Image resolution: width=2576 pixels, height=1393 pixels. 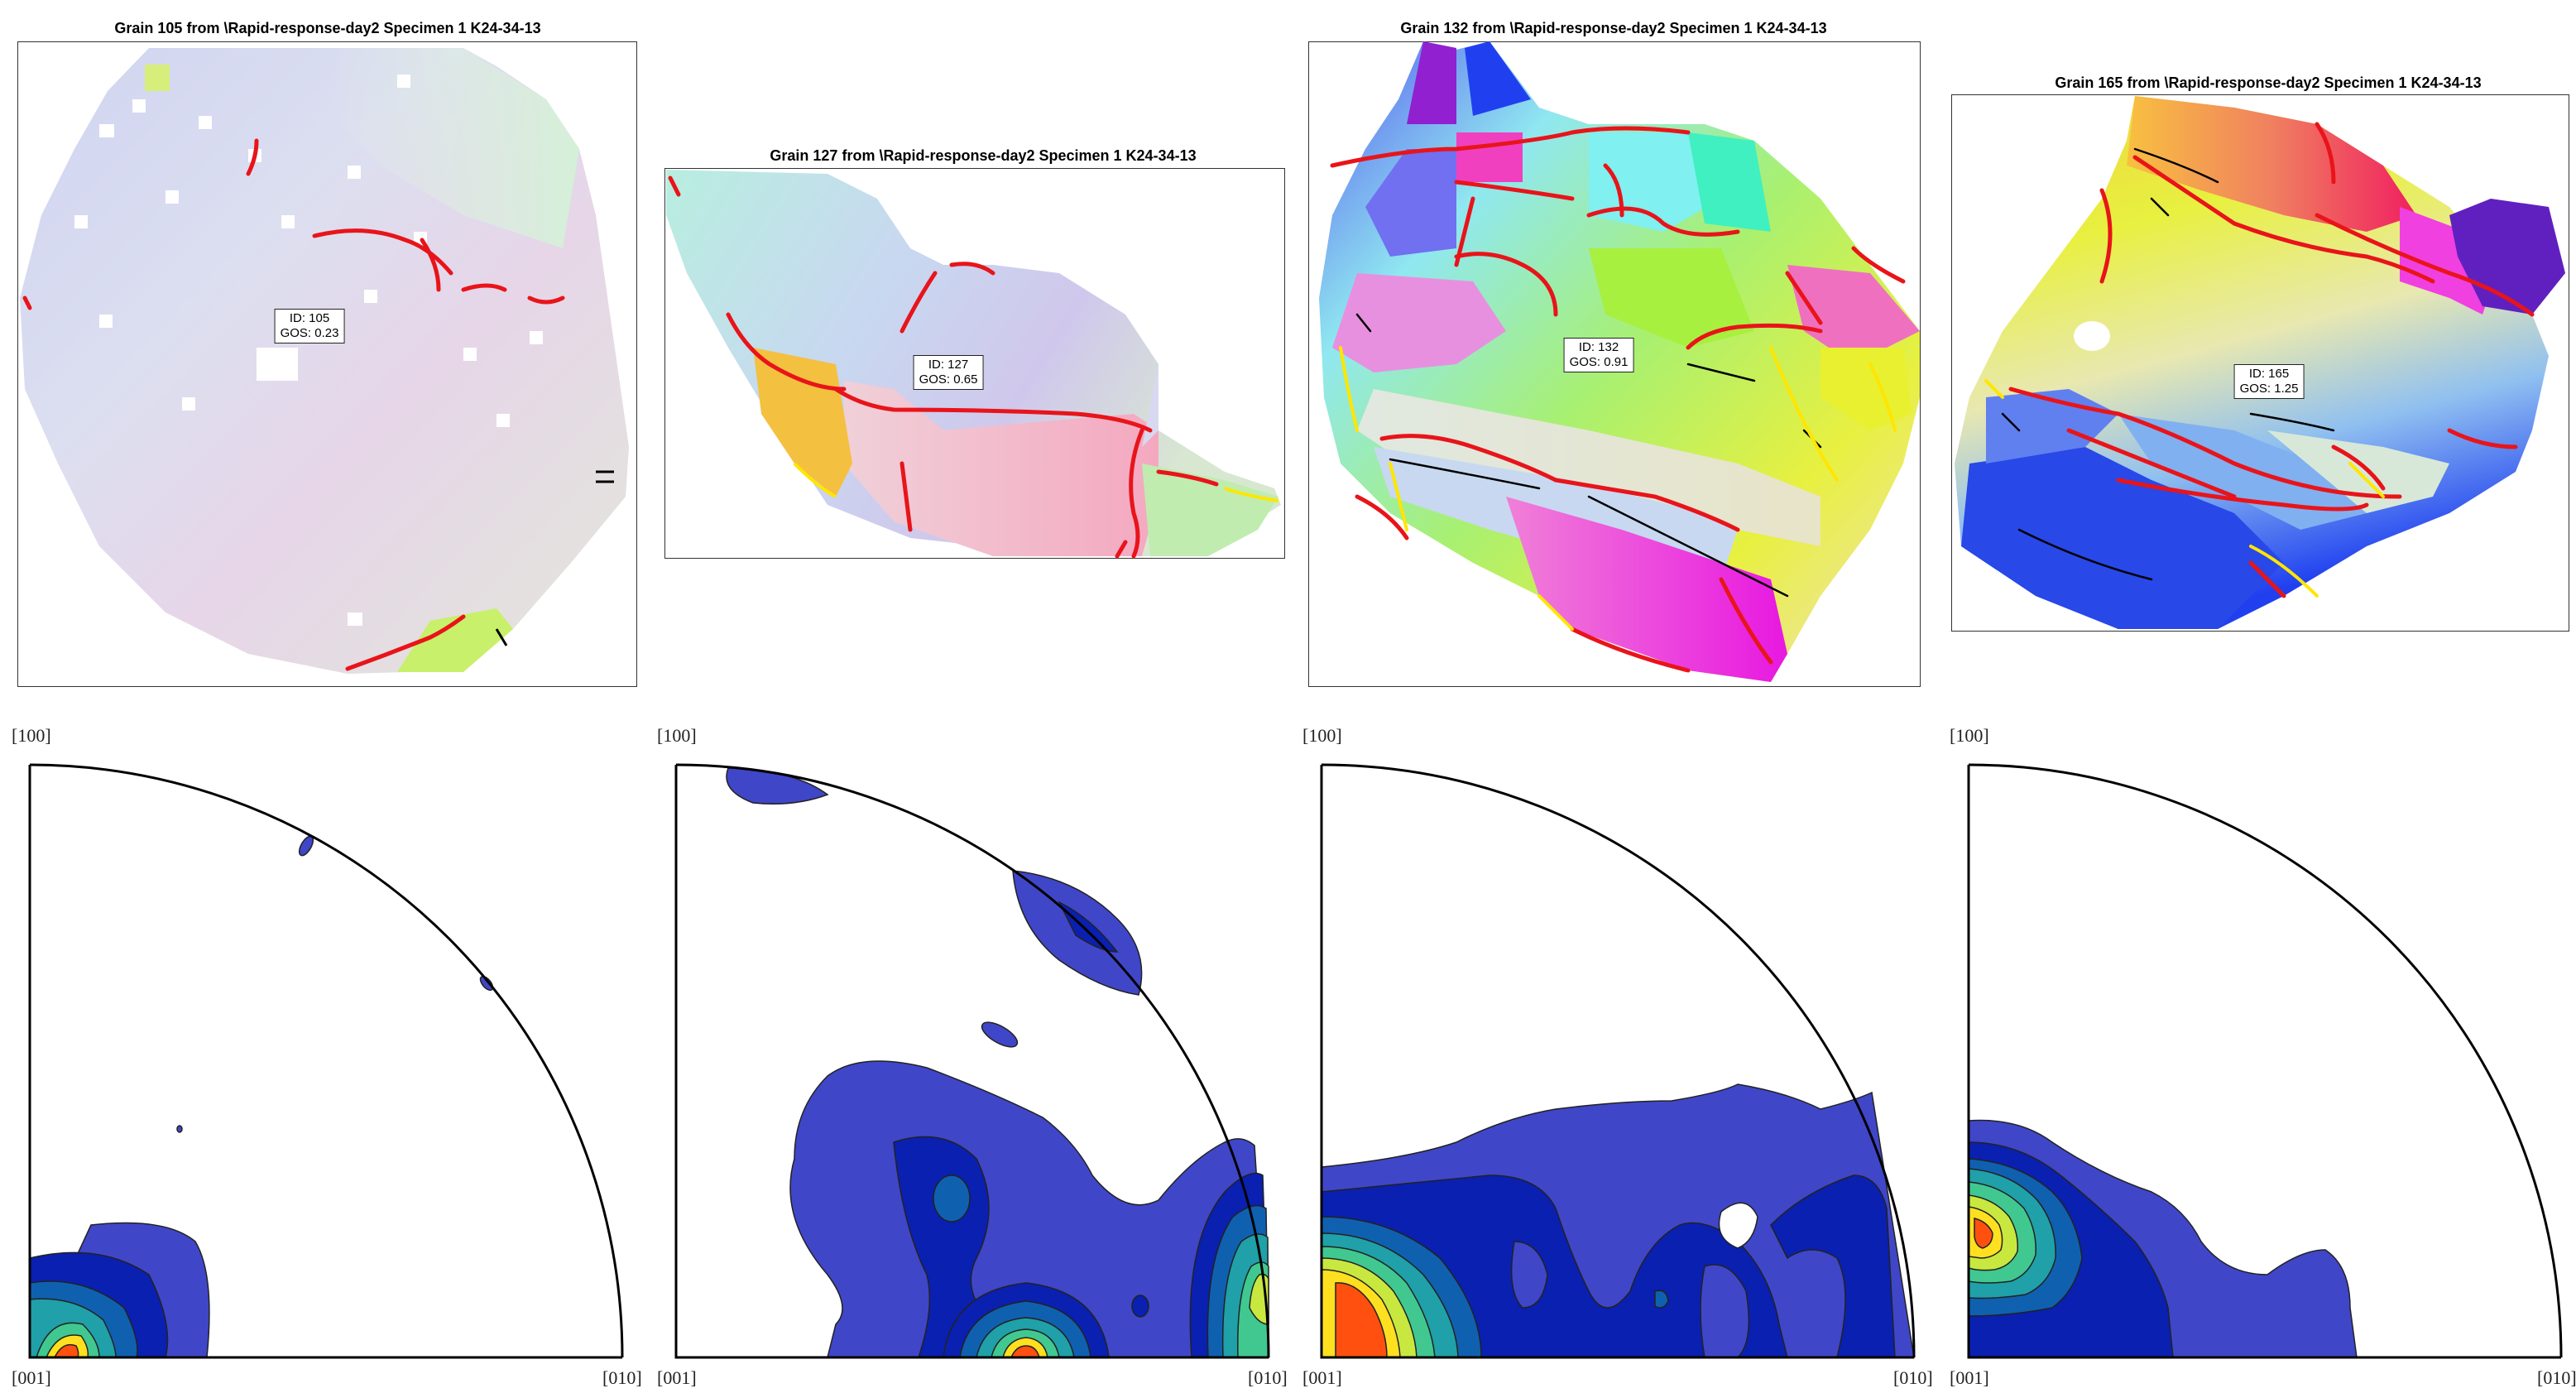 I want to click on grain-105-id: ID: 105, so click(x=310, y=318).